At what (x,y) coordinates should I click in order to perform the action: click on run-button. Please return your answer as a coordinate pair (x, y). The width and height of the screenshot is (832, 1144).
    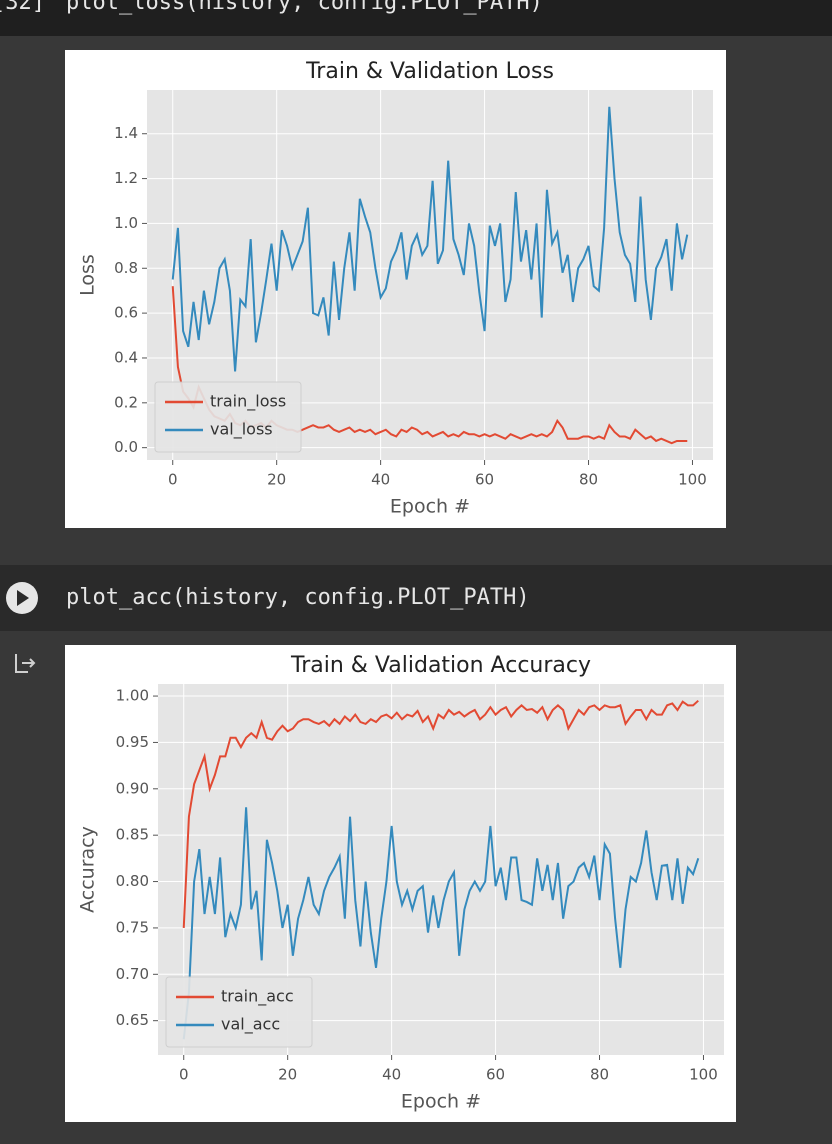
    Looking at the image, I should click on (22, 598).